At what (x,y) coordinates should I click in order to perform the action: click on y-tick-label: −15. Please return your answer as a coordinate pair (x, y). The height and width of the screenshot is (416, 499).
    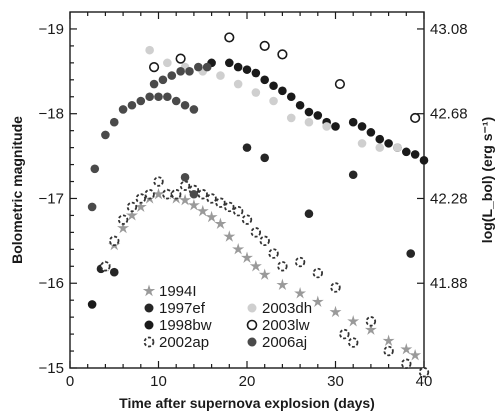
    Looking at the image, I should click on (51, 368).